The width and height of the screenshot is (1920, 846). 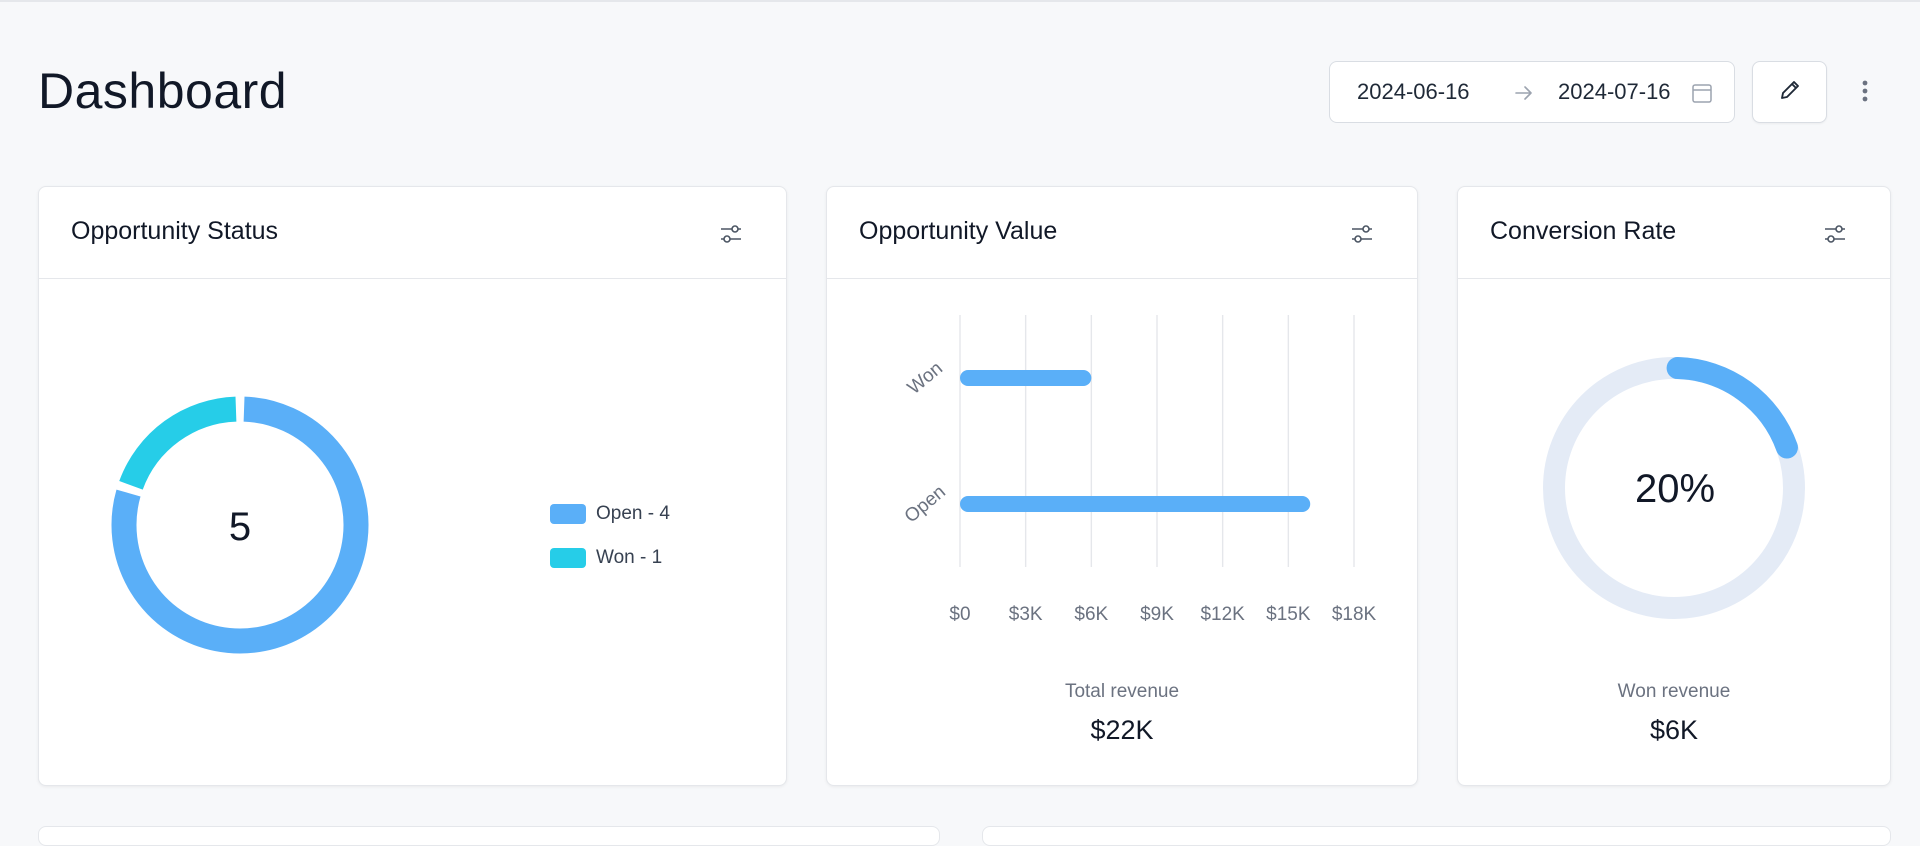 I want to click on edit-dashboard-button, so click(x=1789, y=92).